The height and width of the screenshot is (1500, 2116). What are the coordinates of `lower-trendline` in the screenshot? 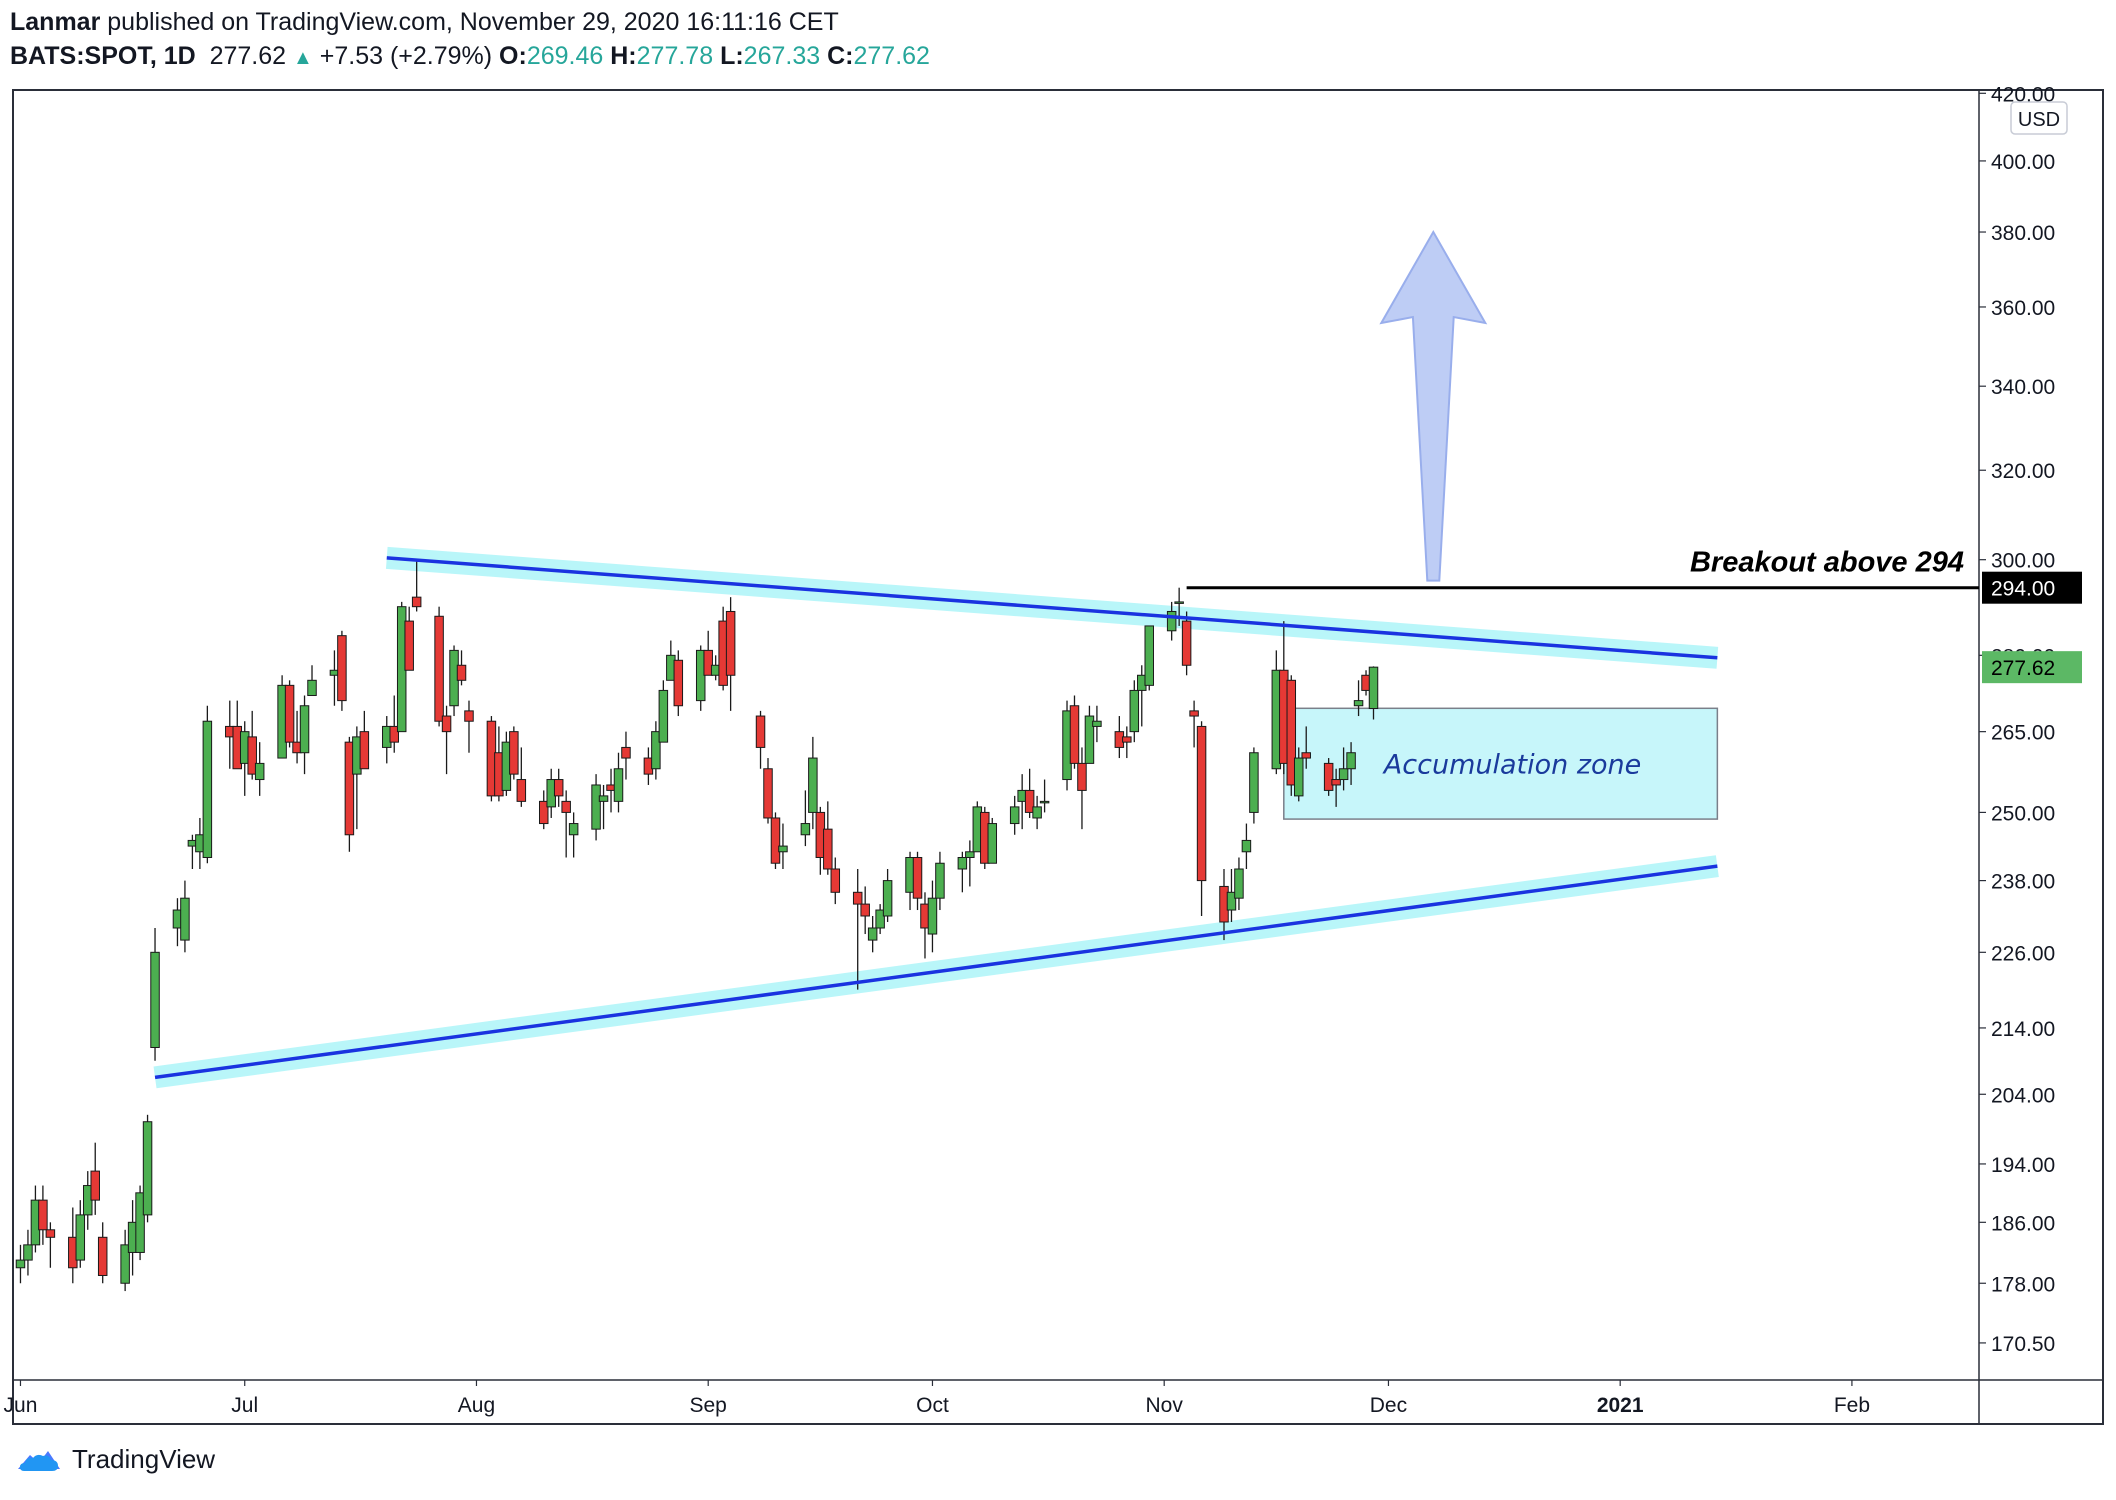 It's located at (936, 972).